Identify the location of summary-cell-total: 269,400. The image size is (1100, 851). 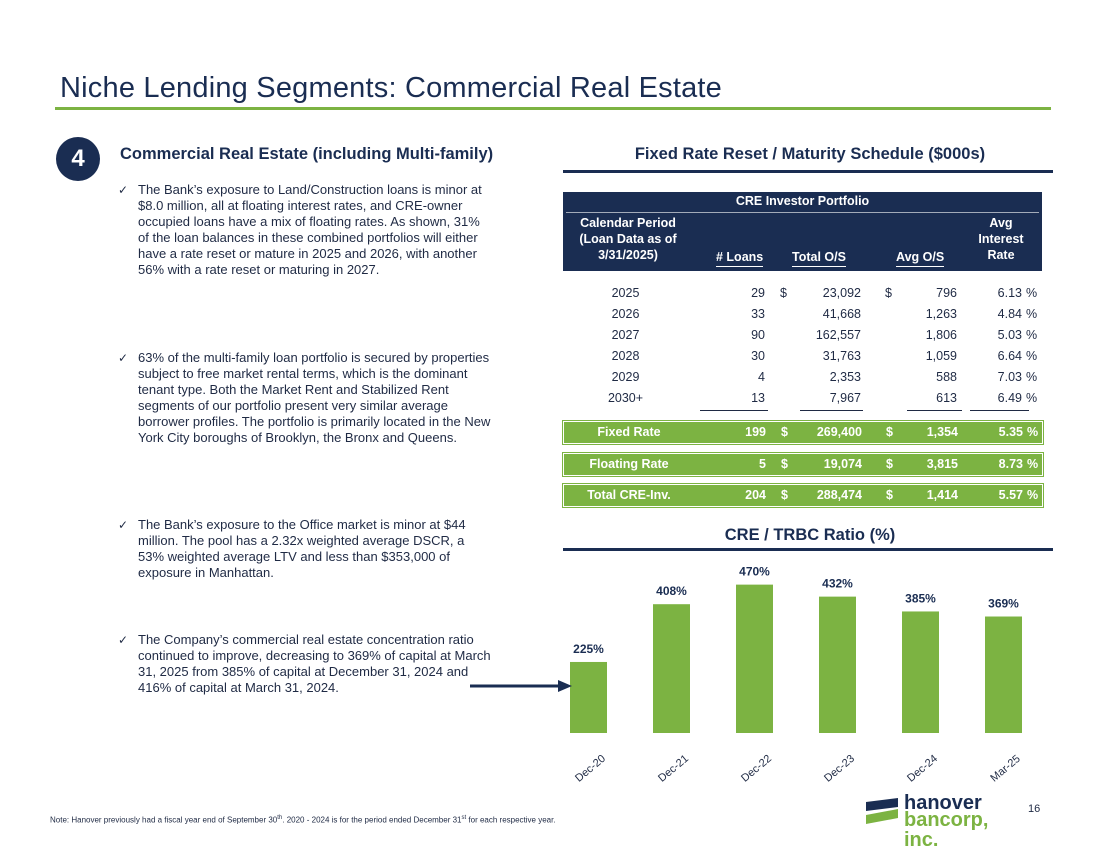
(839, 432).